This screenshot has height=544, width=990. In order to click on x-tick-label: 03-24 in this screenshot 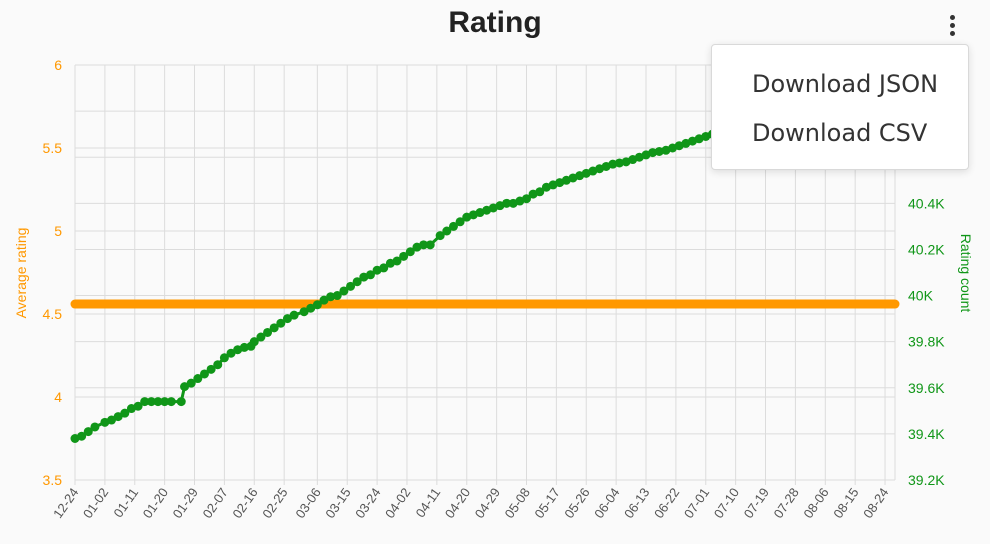, I will do `click(367, 503)`.